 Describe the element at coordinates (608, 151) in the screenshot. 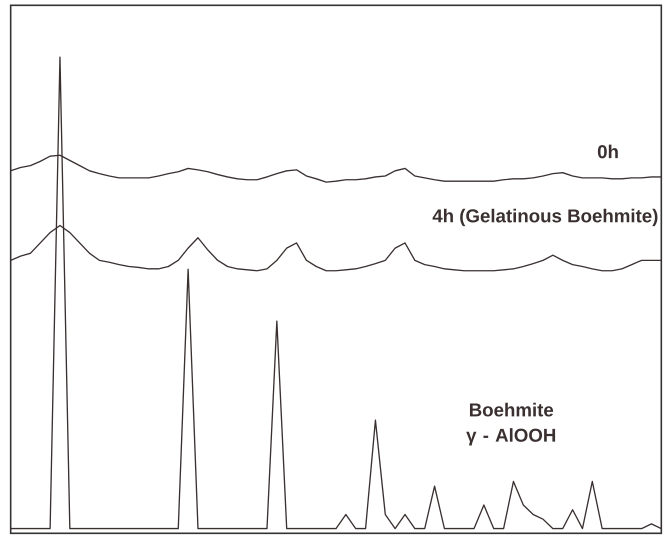

I see `series-label: 0h` at that location.